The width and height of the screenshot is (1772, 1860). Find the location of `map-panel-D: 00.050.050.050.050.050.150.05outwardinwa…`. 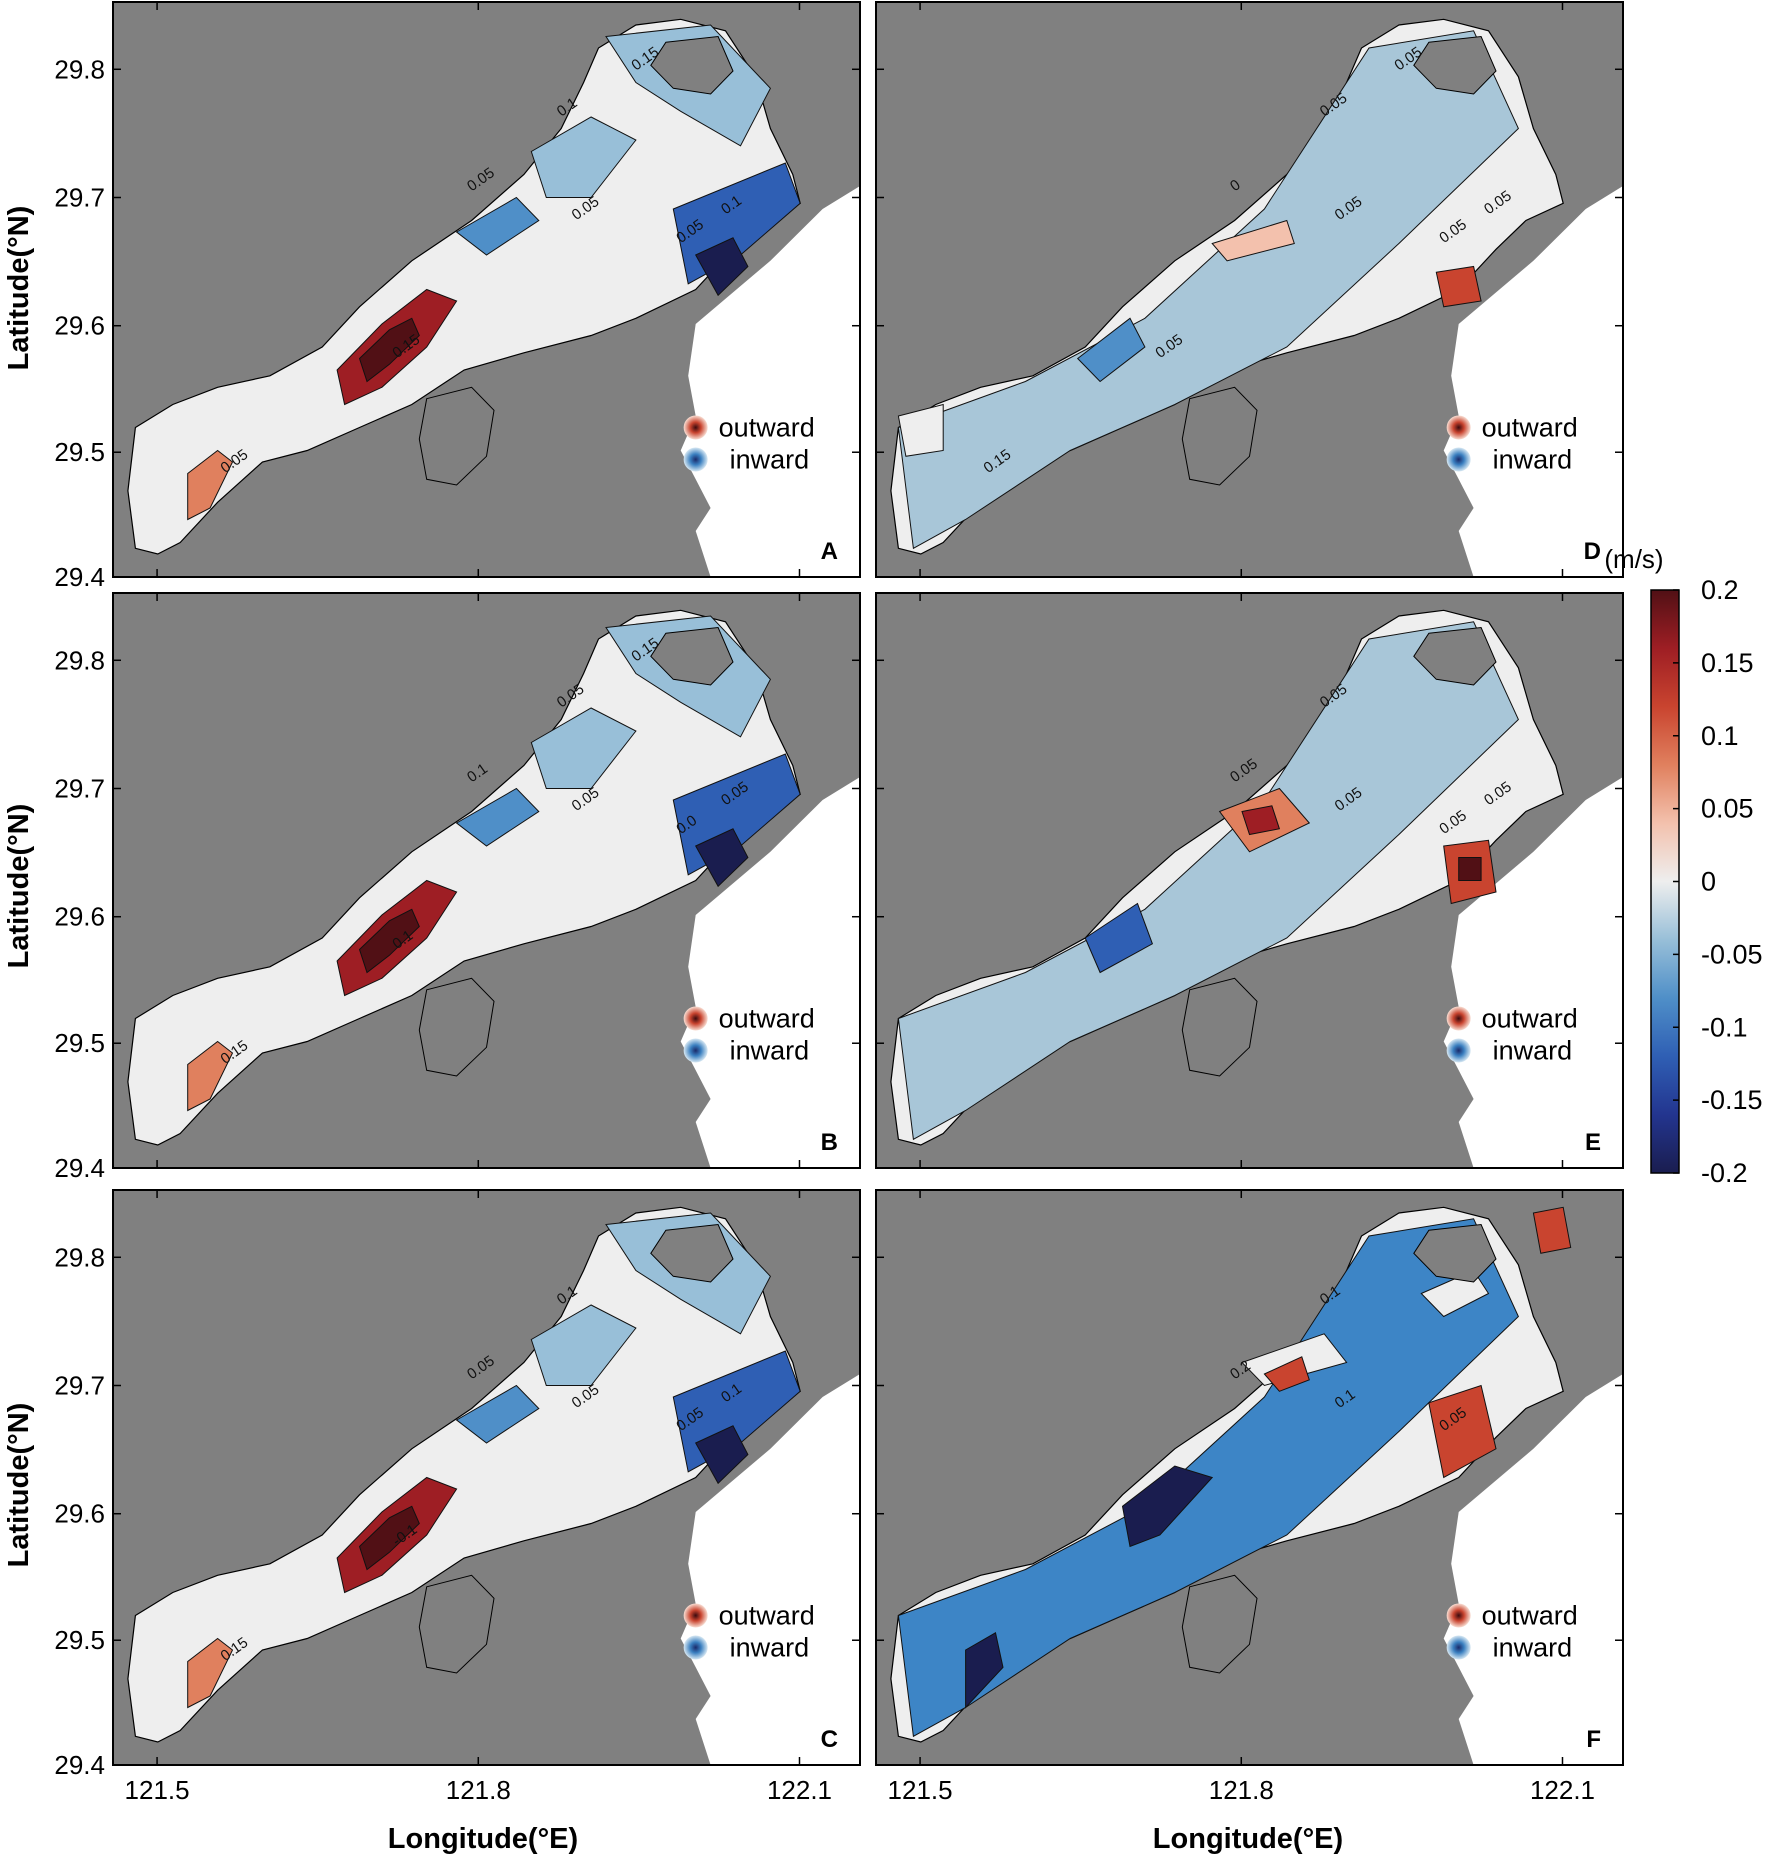

map-panel-D: 00.050.050.050.050.050.150.05outwardinwa… is located at coordinates (1249, 289).